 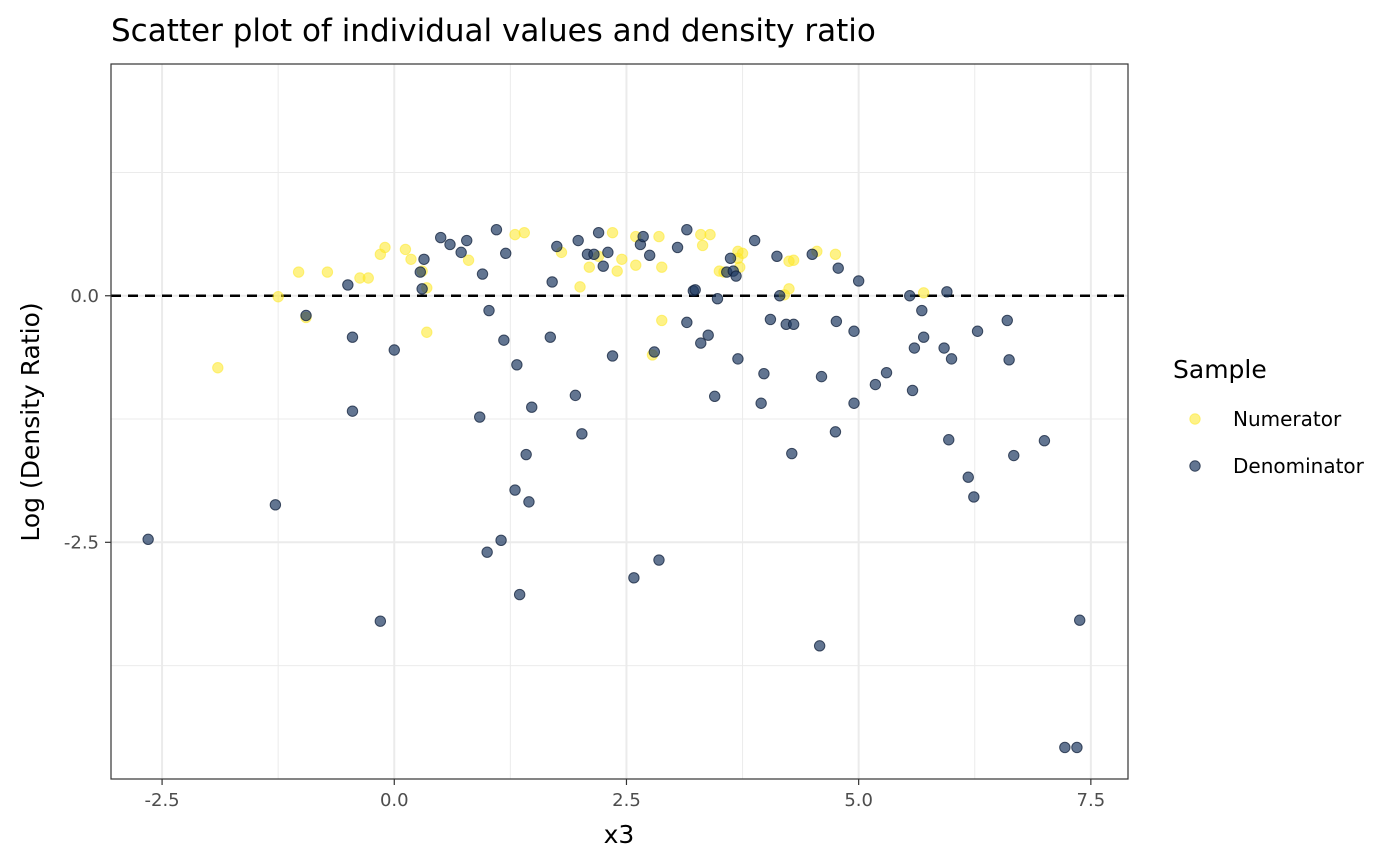 What do you see at coordinates (1195, 466) in the screenshot?
I see `legend-key-denominator` at bounding box center [1195, 466].